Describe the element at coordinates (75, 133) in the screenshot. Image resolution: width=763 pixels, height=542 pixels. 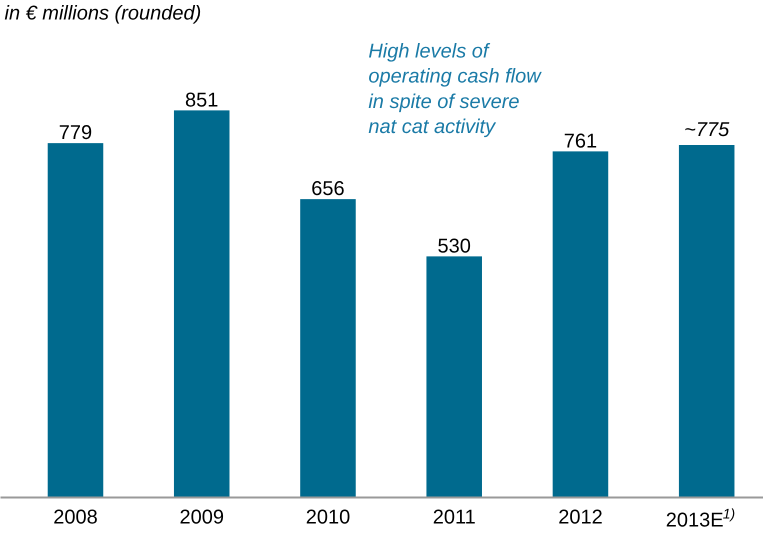
I see `data-label: 779` at that location.